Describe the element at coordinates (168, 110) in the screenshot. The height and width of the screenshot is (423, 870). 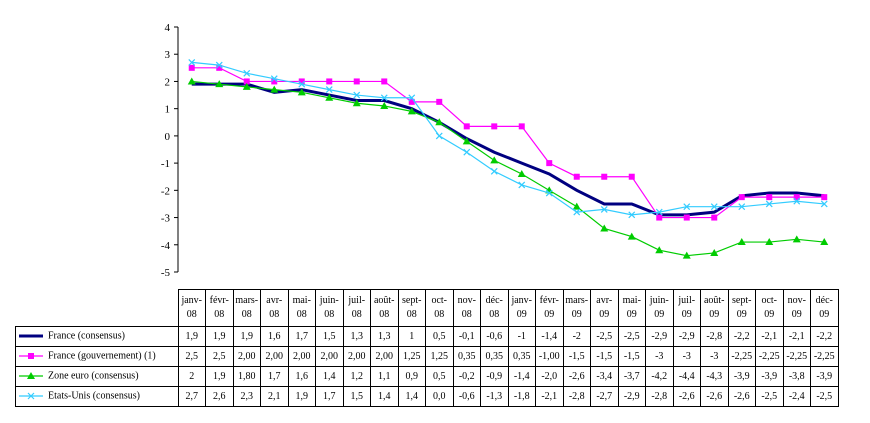
I see `y-tick-label: 1` at that location.